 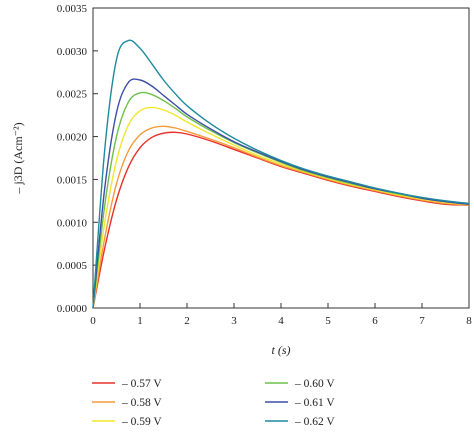 What do you see at coordinates (72, 180) in the screenshot?
I see `y-tick-label: 0.0015` at bounding box center [72, 180].